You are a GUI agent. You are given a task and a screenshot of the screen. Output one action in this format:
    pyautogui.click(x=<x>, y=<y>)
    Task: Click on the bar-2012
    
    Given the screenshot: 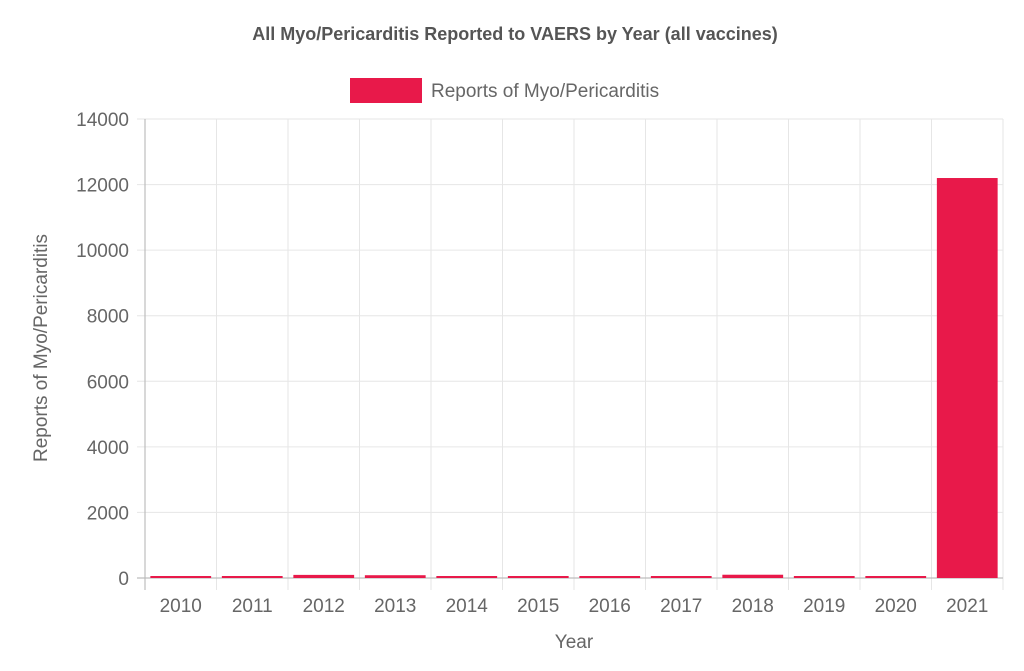 What is the action you would take?
    pyautogui.click(x=324, y=576)
    